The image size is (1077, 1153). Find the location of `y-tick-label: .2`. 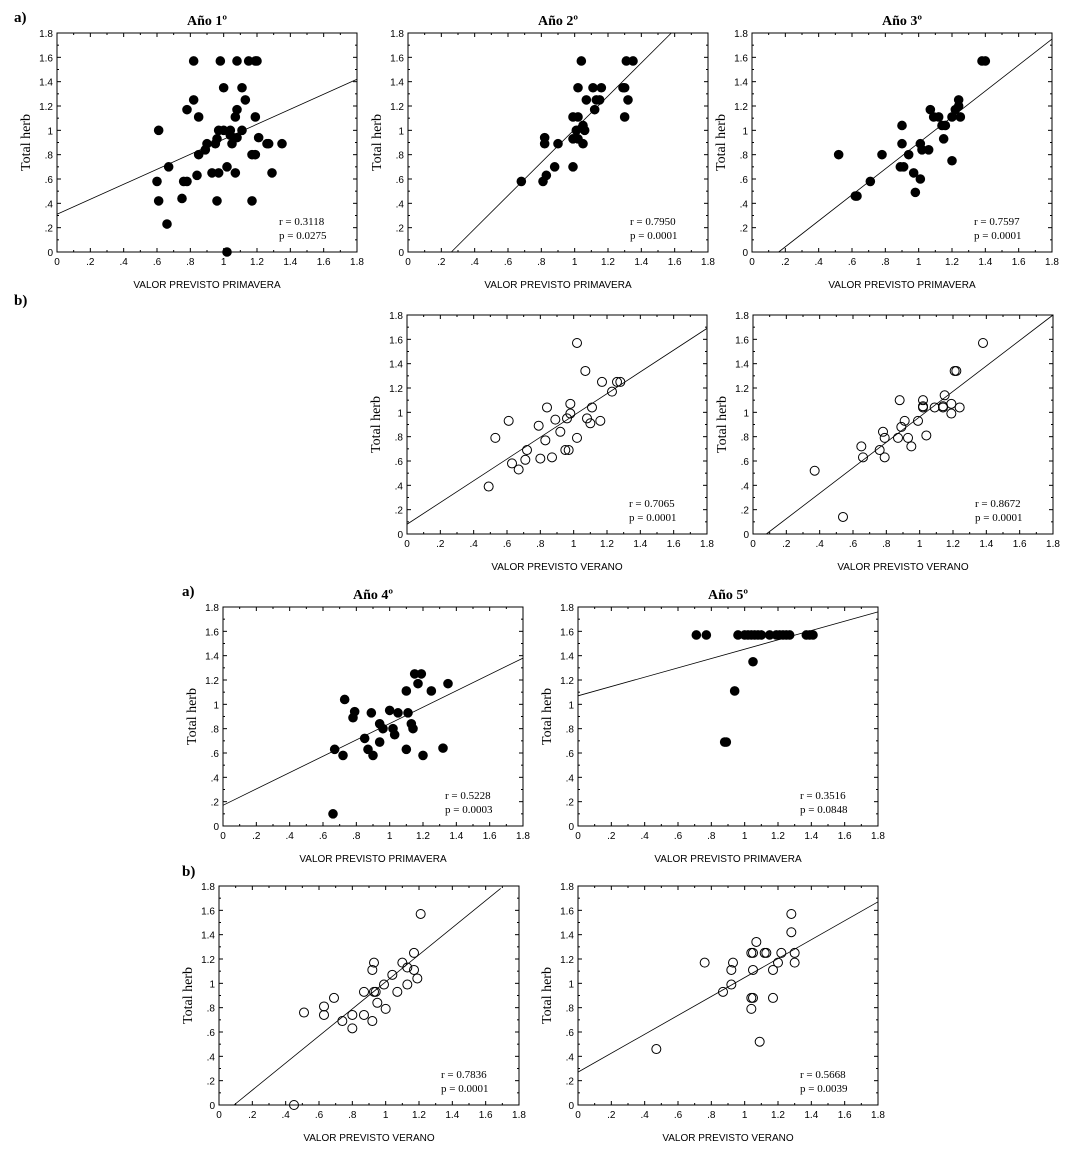

y-tick-label: .2 is located at coordinates (570, 803).